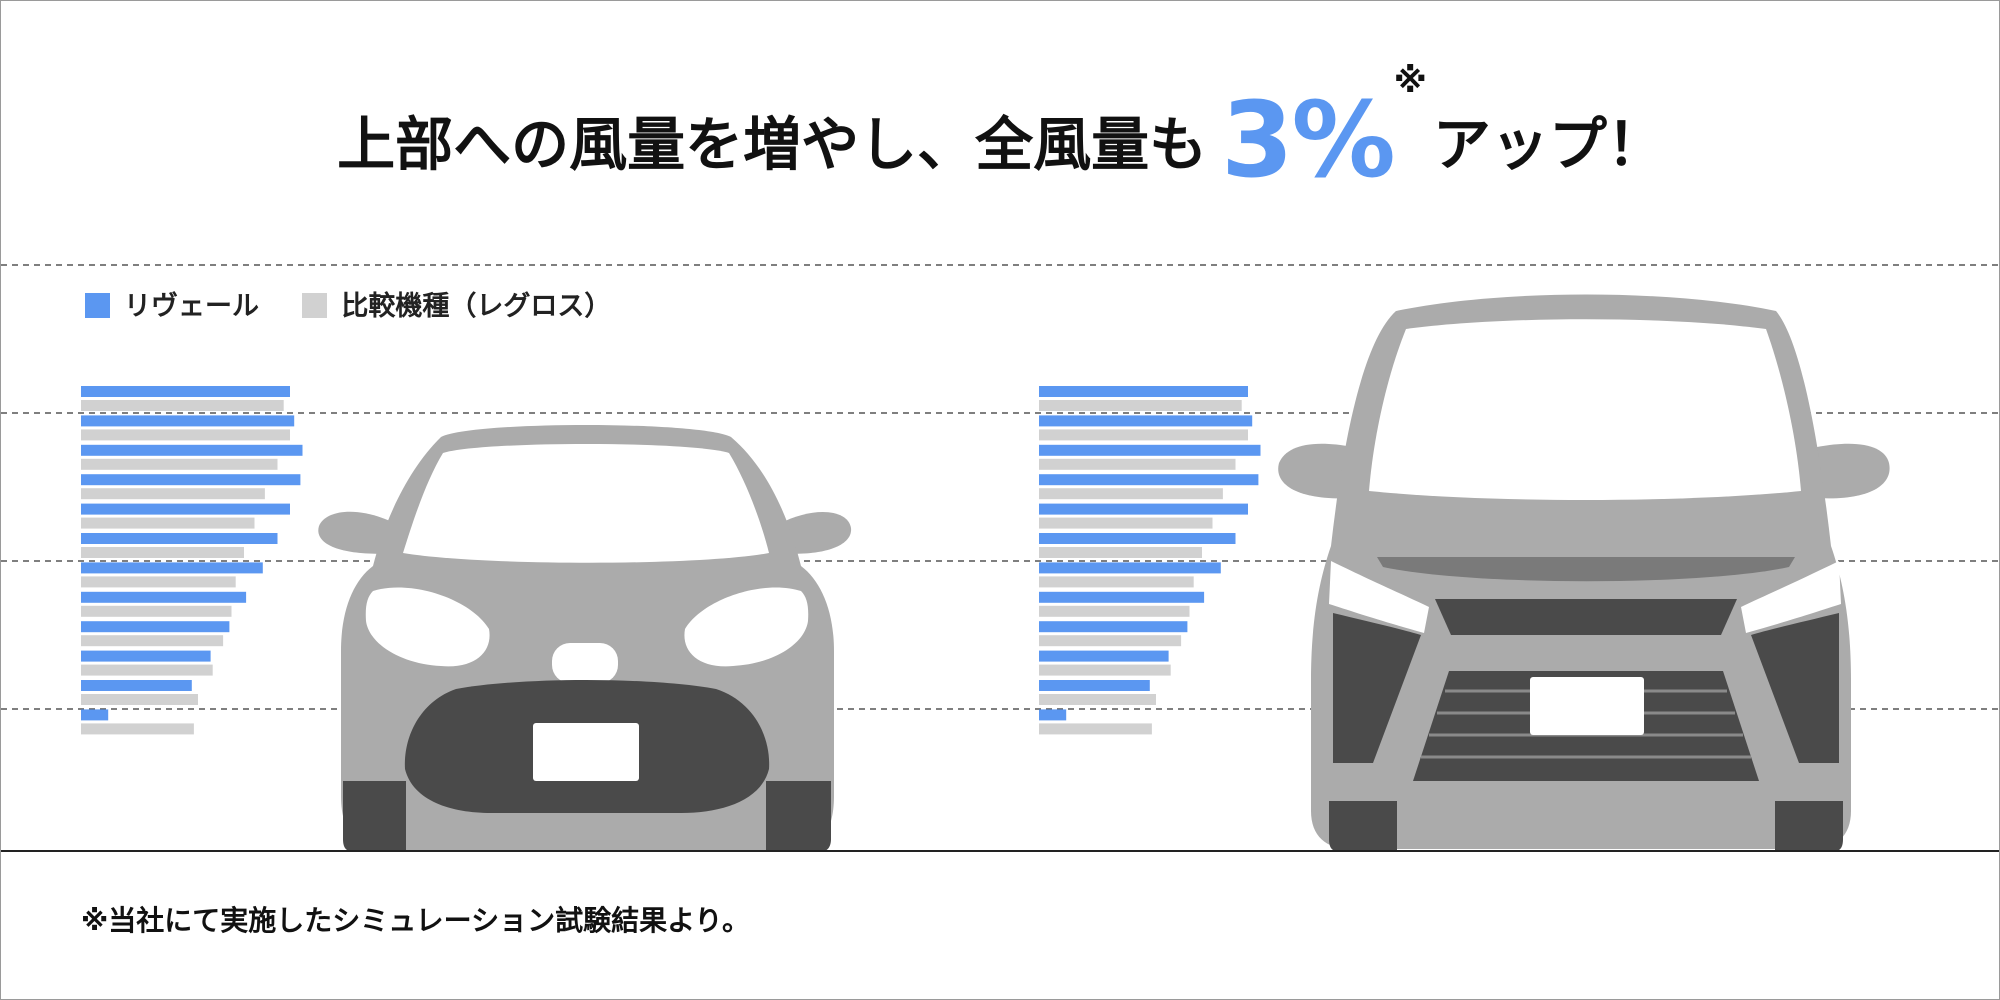  What do you see at coordinates (1853, 471) in the screenshot?
I see `wagon-right-mirror` at bounding box center [1853, 471].